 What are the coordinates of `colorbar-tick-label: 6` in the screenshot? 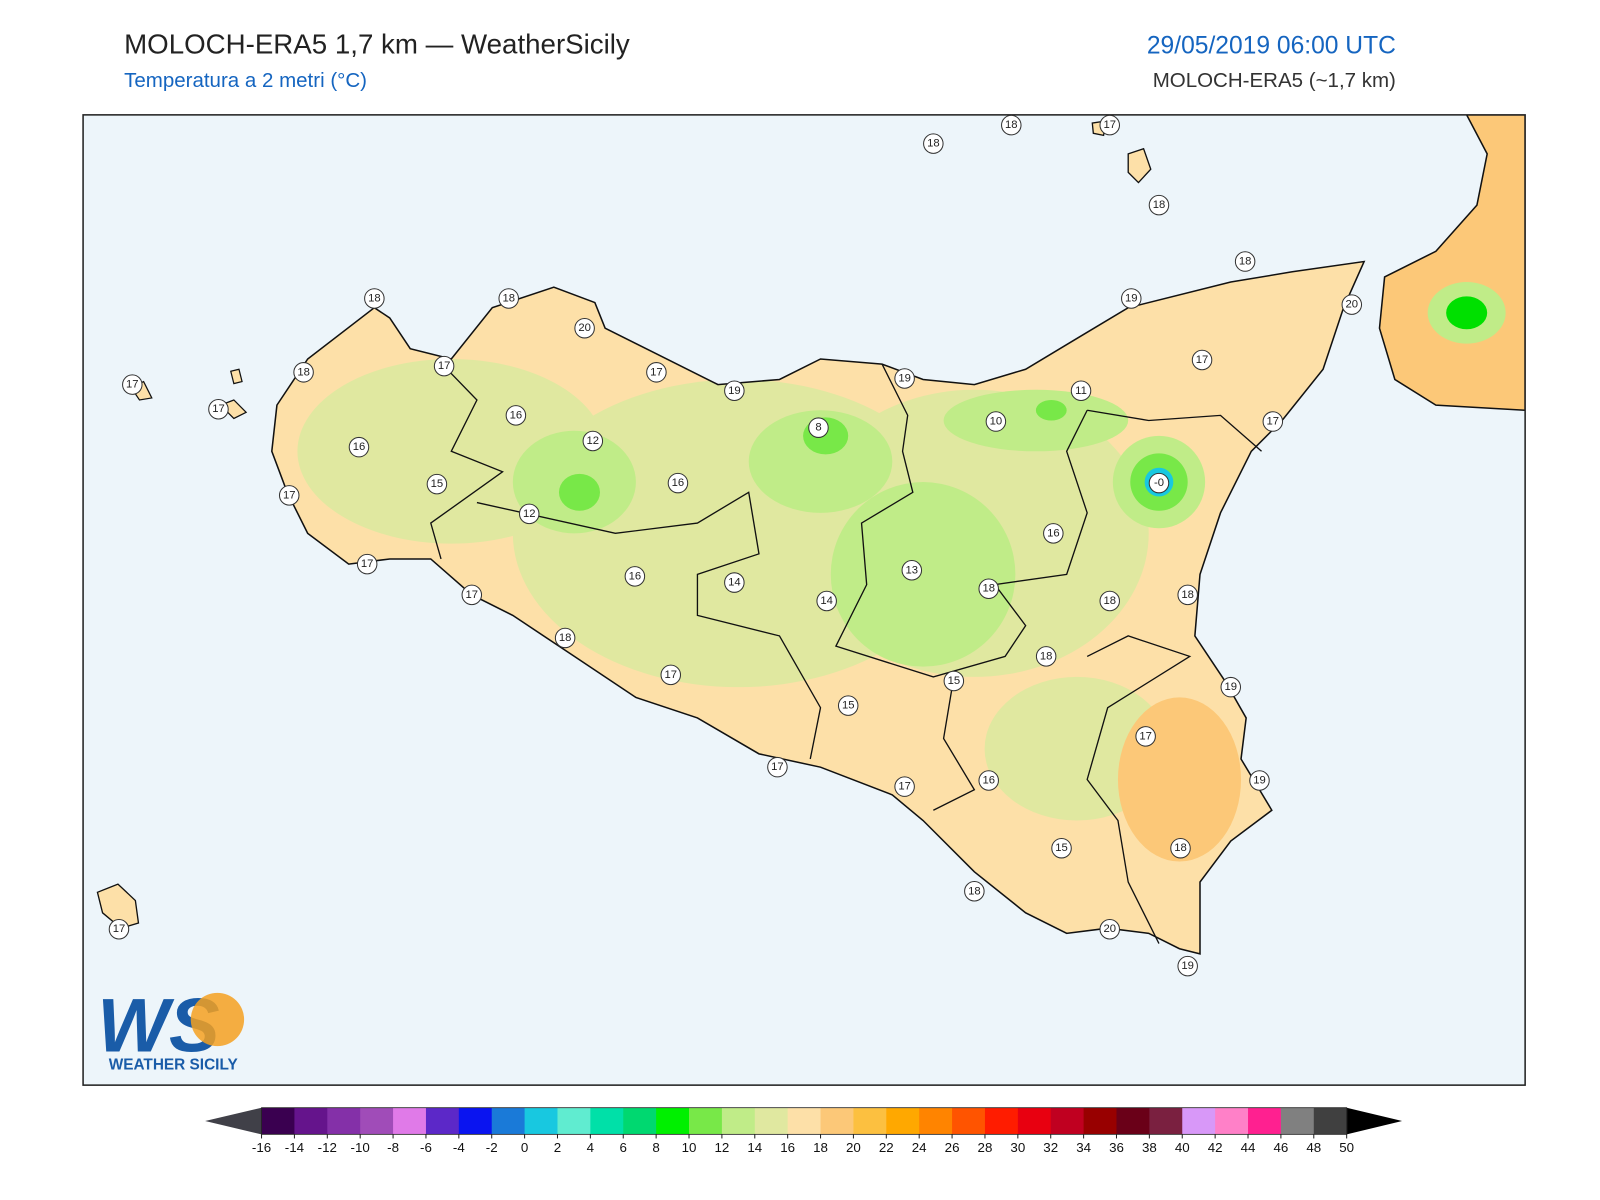 It's located at (623, 1147).